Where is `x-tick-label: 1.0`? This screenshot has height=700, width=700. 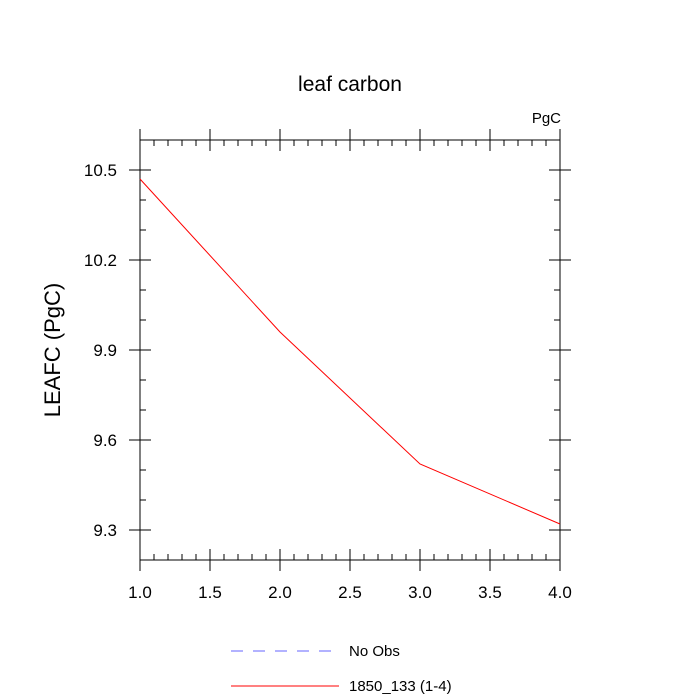 x-tick-label: 1.0 is located at coordinates (140, 592).